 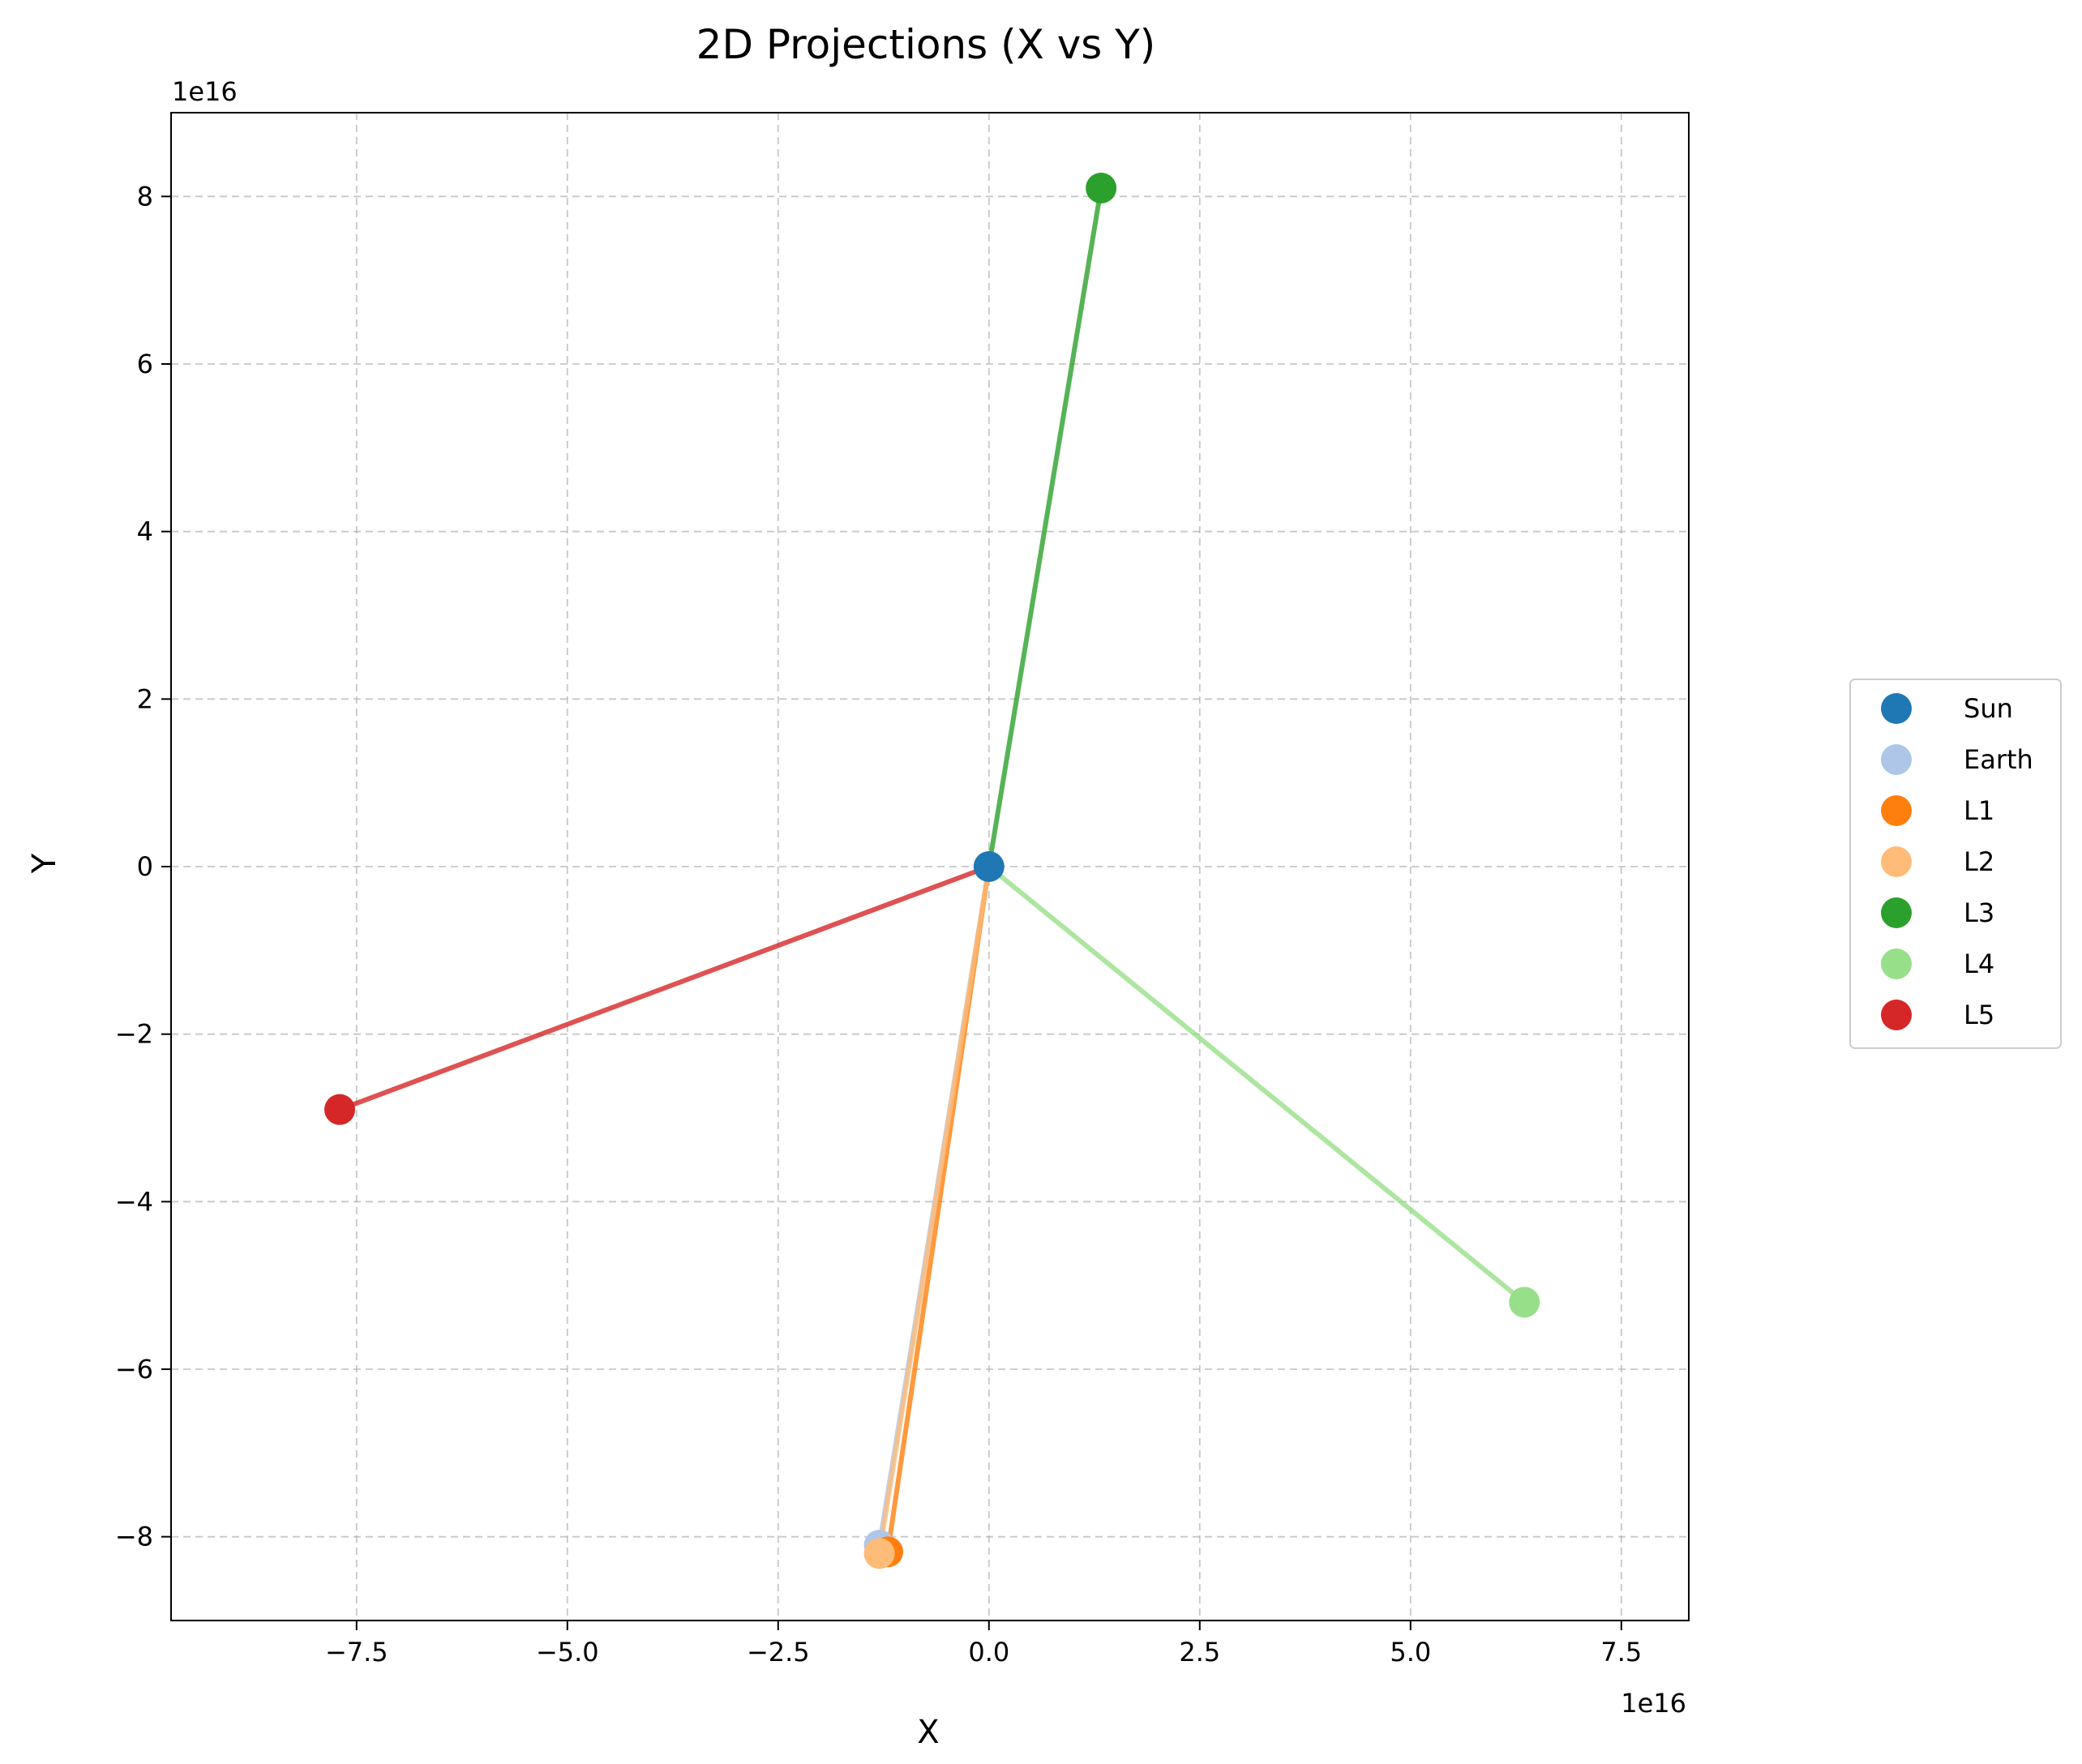 What do you see at coordinates (1524, 1302) in the screenshot?
I see `point-l4` at bounding box center [1524, 1302].